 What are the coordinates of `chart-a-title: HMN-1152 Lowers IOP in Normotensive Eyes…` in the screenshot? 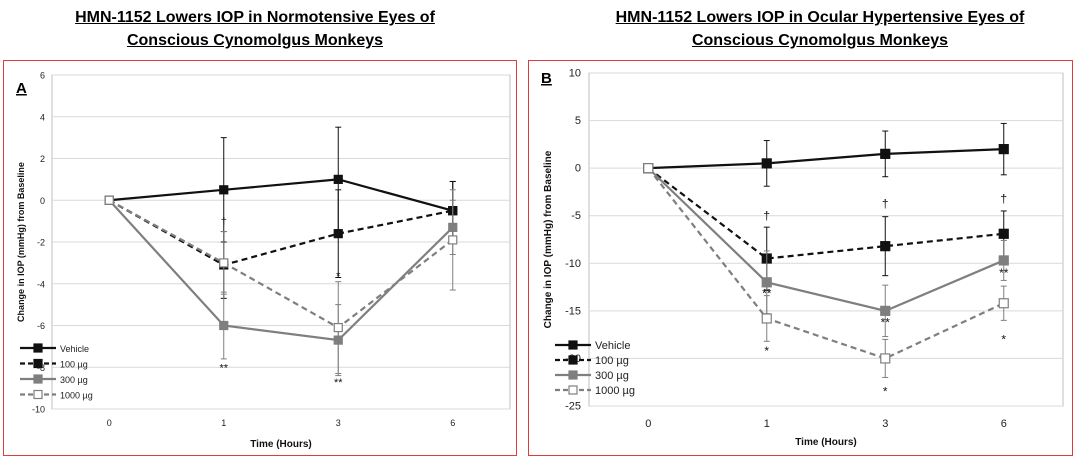 It's located at (255, 29).